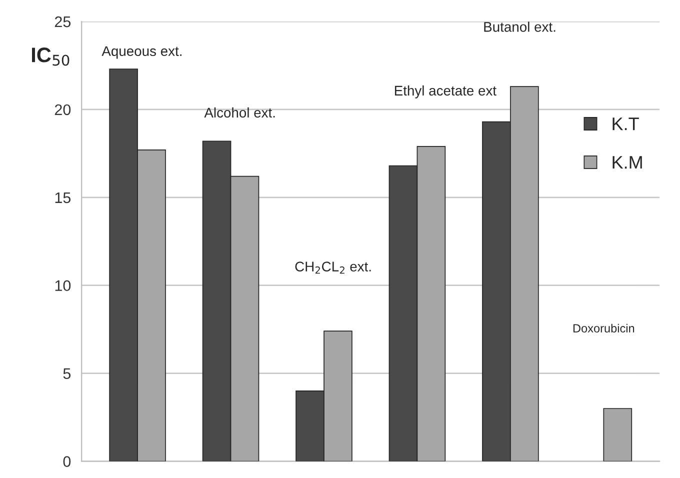 The height and width of the screenshot is (478, 680). What do you see at coordinates (63, 198) in the screenshot?
I see `y-tick-label: 15` at bounding box center [63, 198].